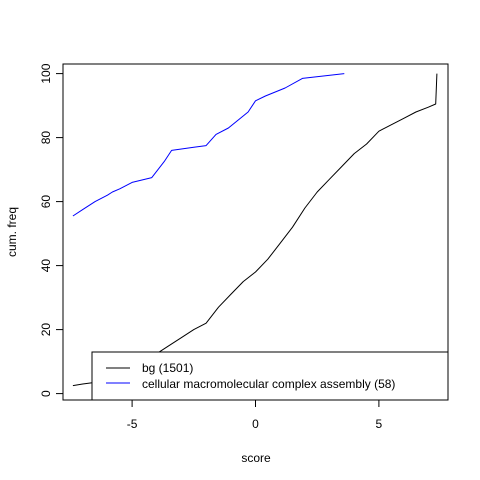  I want to click on x-tick-label: 5, so click(379, 424).